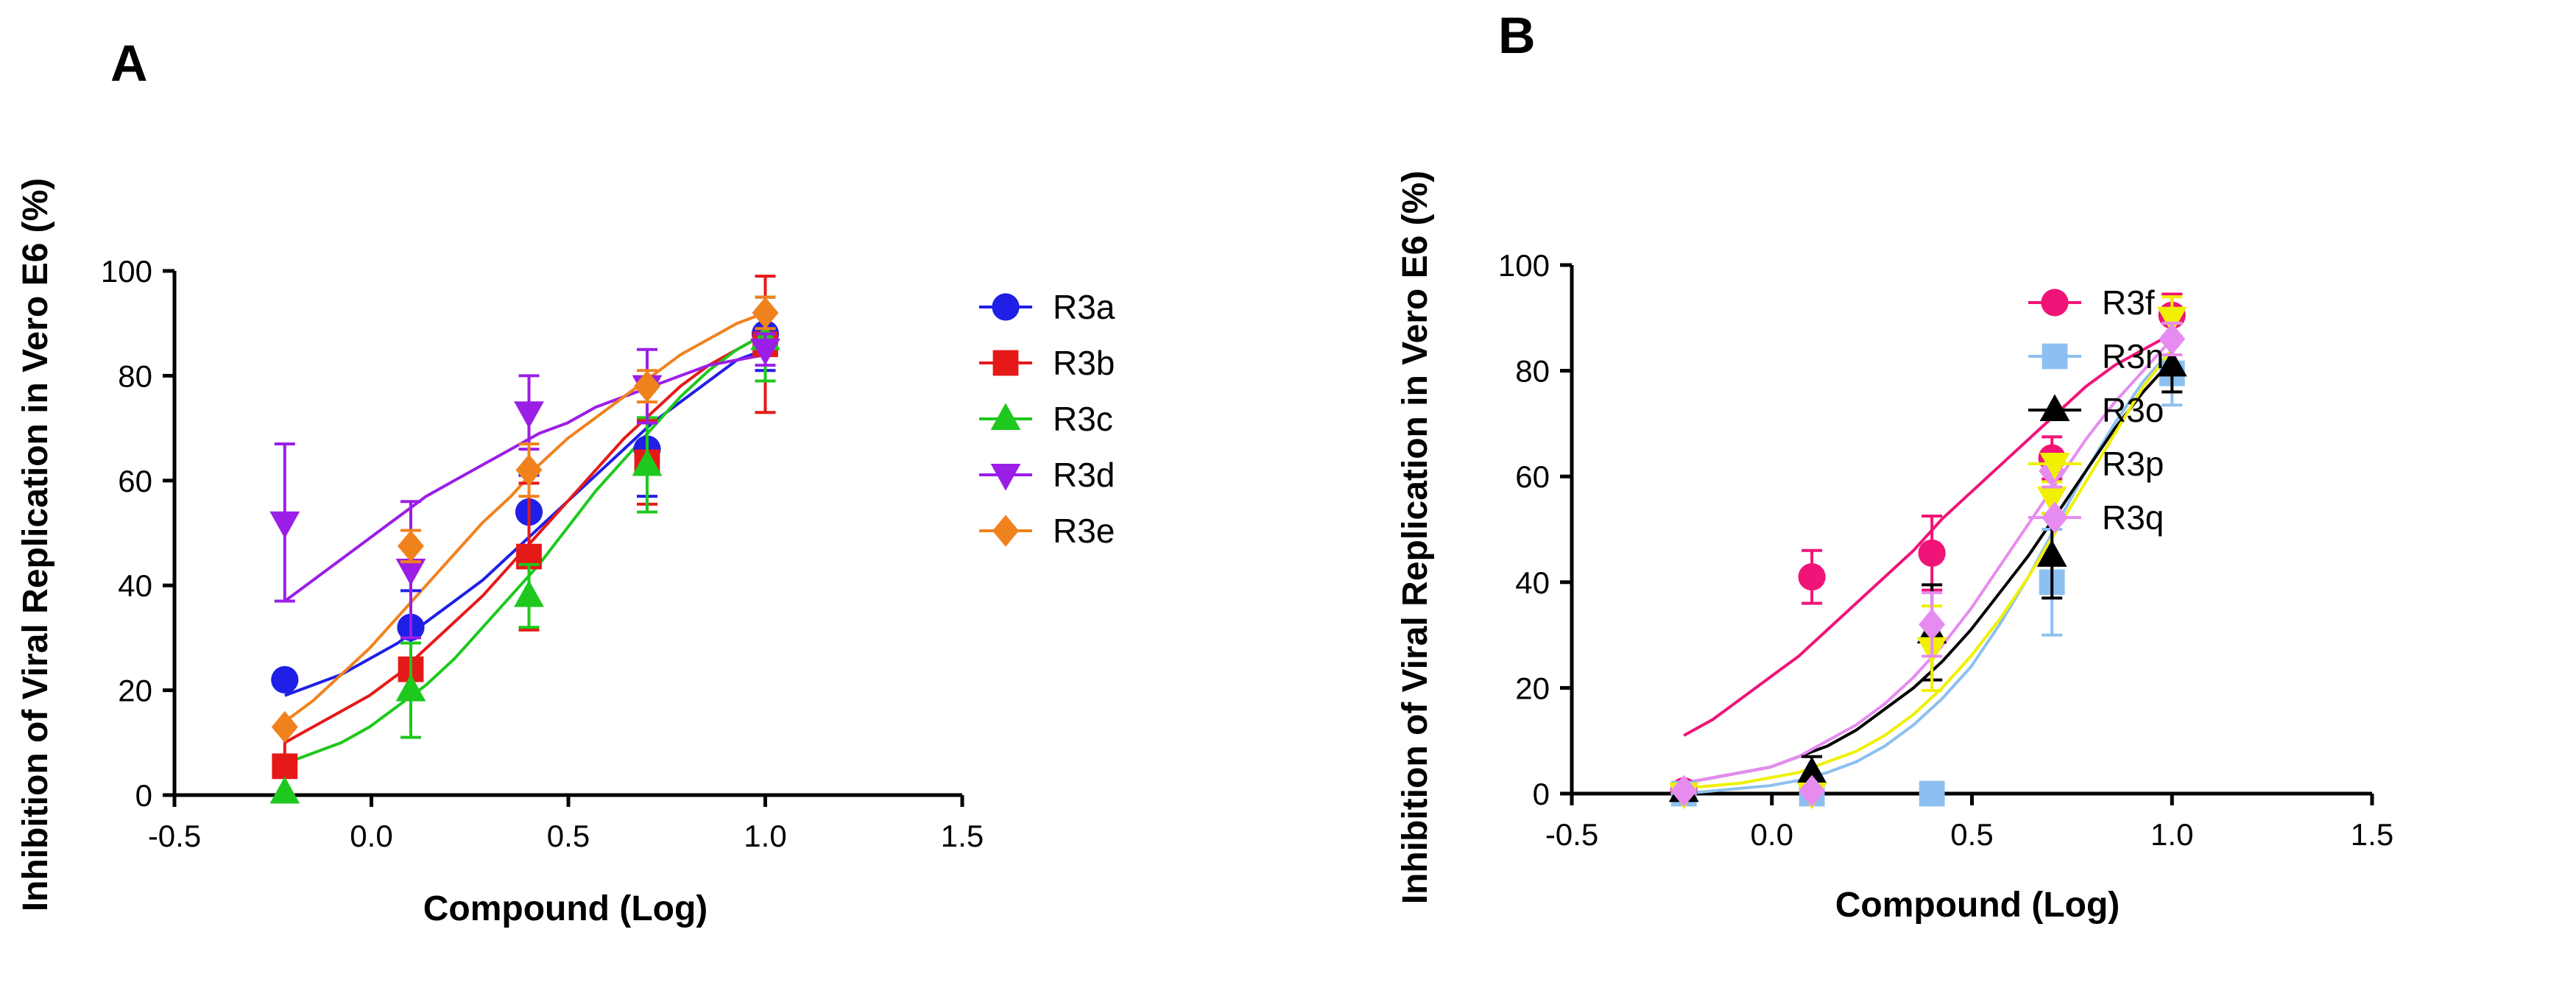 The image size is (2576, 999). Describe the element at coordinates (2055, 303) in the screenshot. I see `legend-marker-r3f` at that location.